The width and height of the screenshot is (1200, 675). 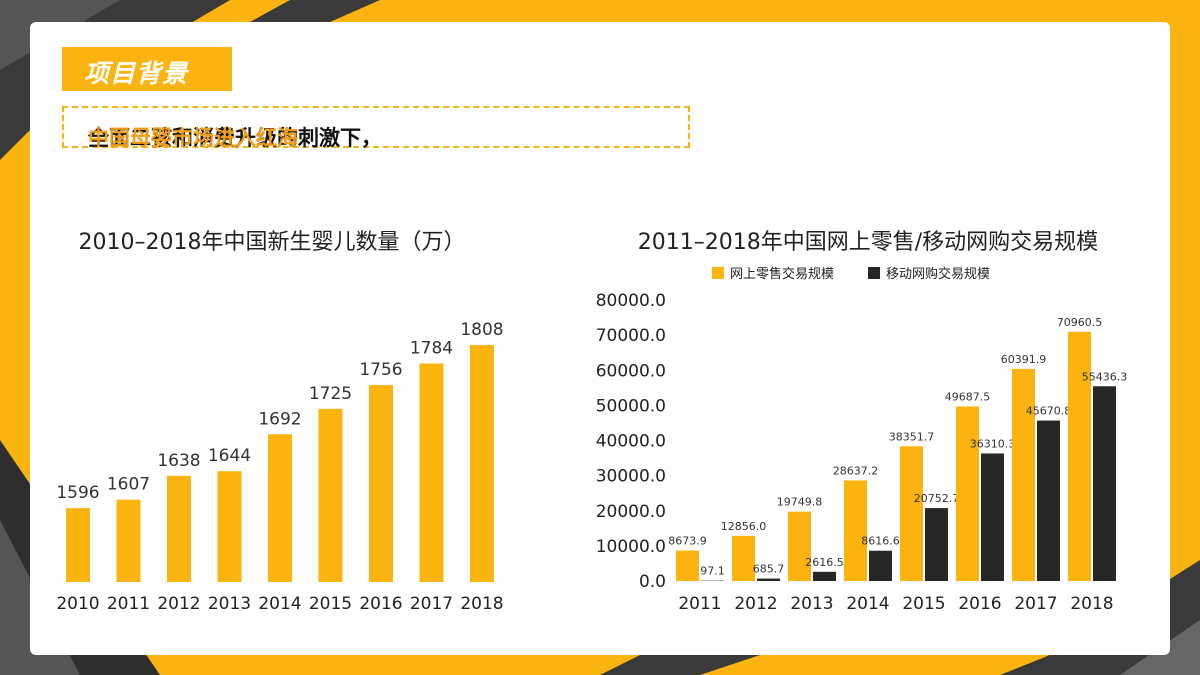 I want to click on ecom-label-0-2016: 49687.5, so click(x=968, y=396).